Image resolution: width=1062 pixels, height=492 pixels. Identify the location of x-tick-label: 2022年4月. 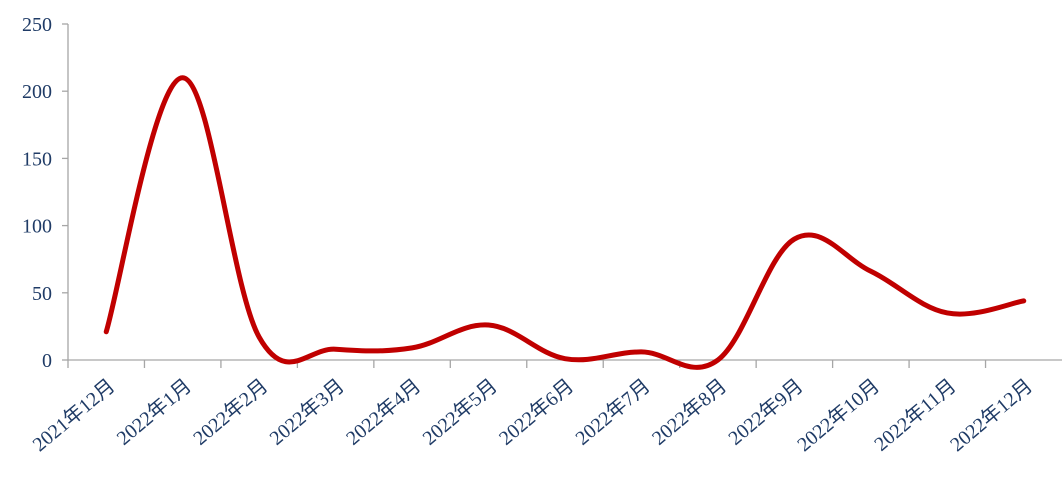
(384, 411).